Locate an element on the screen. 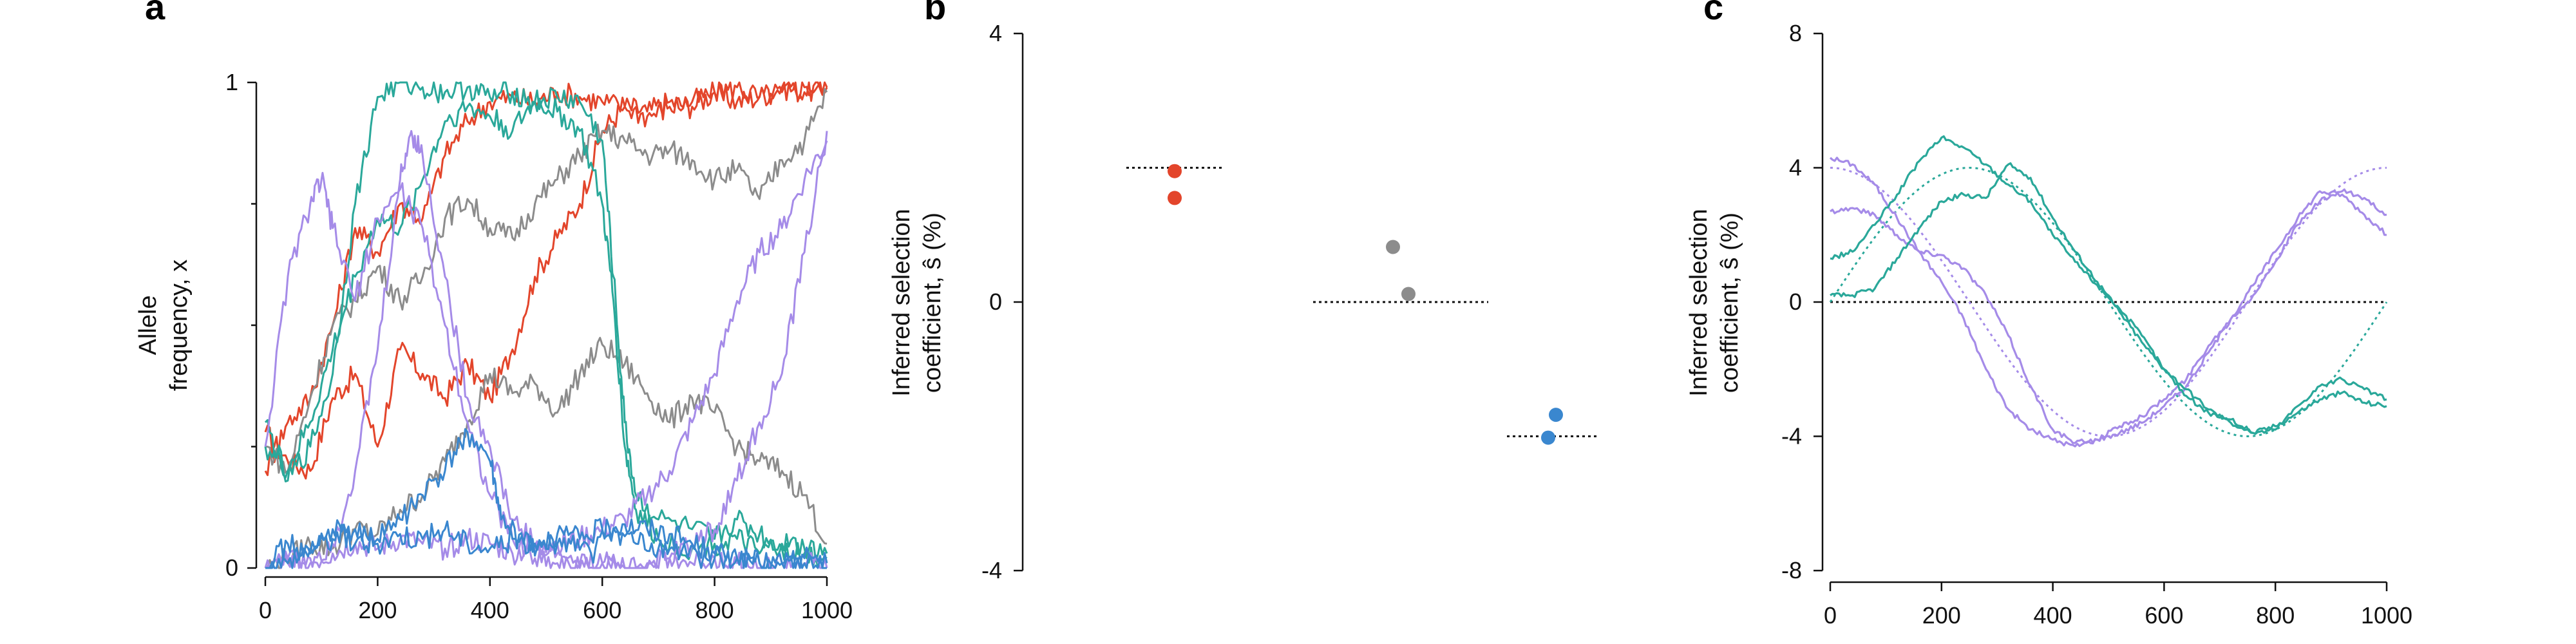 The height and width of the screenshot is (644, 2576). panel-b-ylabel-line1: Inferred selection is located at coordinates (902, 303).